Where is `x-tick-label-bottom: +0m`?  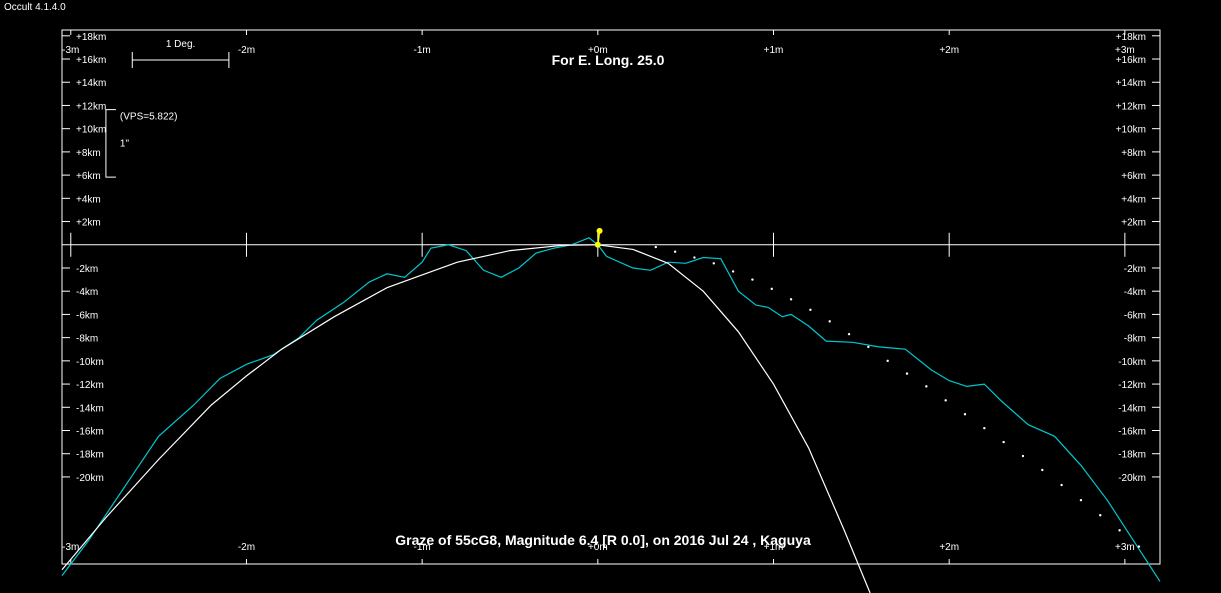 x-tick-label-bottom: +0m is located at coordinates (598, 547).